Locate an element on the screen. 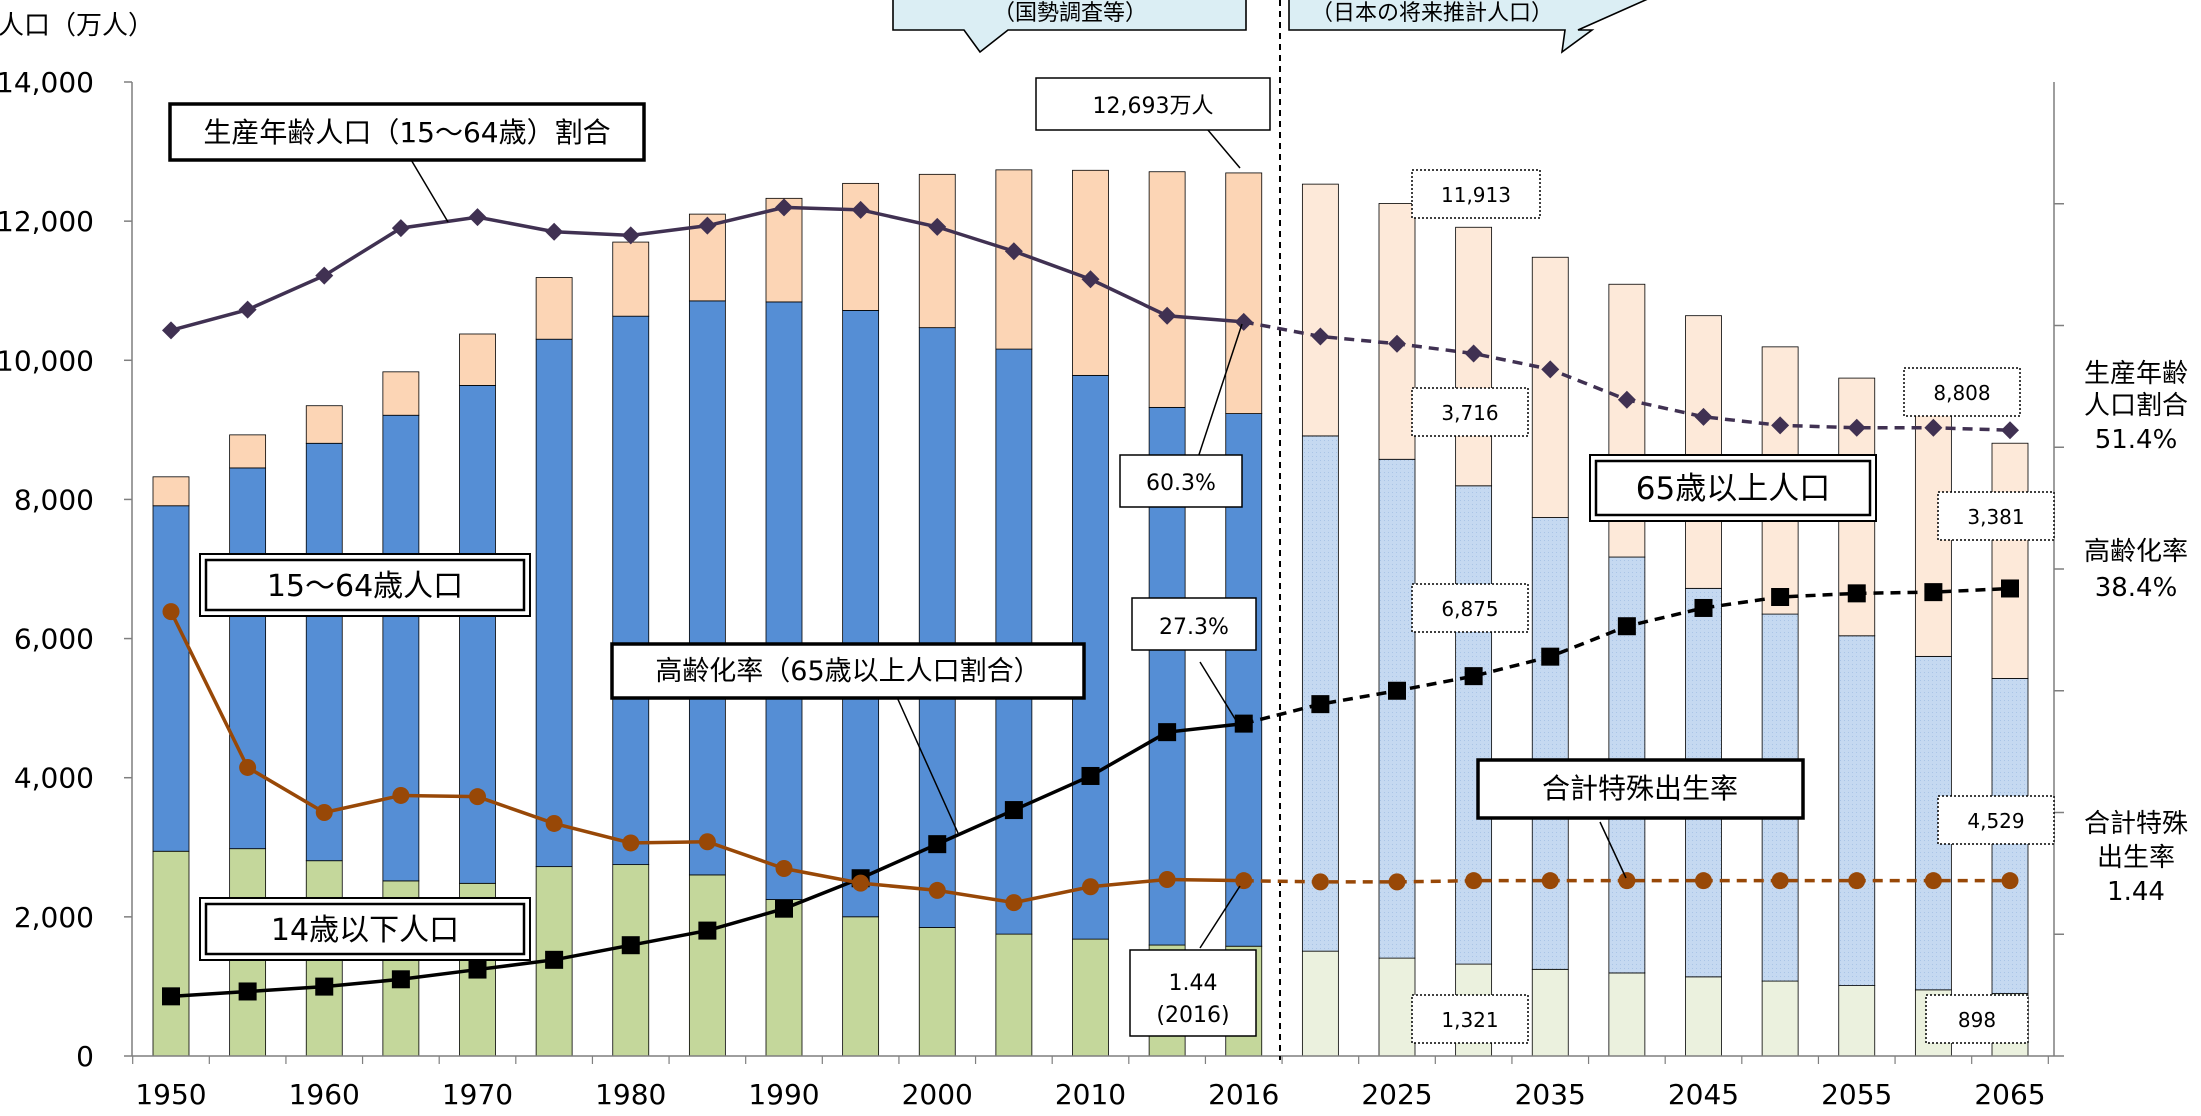 Image resolution: width=2201 pixels, height=1116 pixels. annot-2065-boxes is located at coordinates (1979, 705).